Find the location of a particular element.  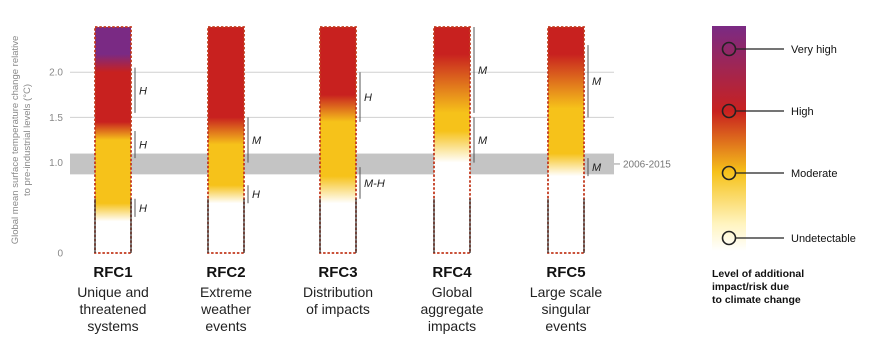

y-tick-label: 2.0 is located at coordinates (56, 73).